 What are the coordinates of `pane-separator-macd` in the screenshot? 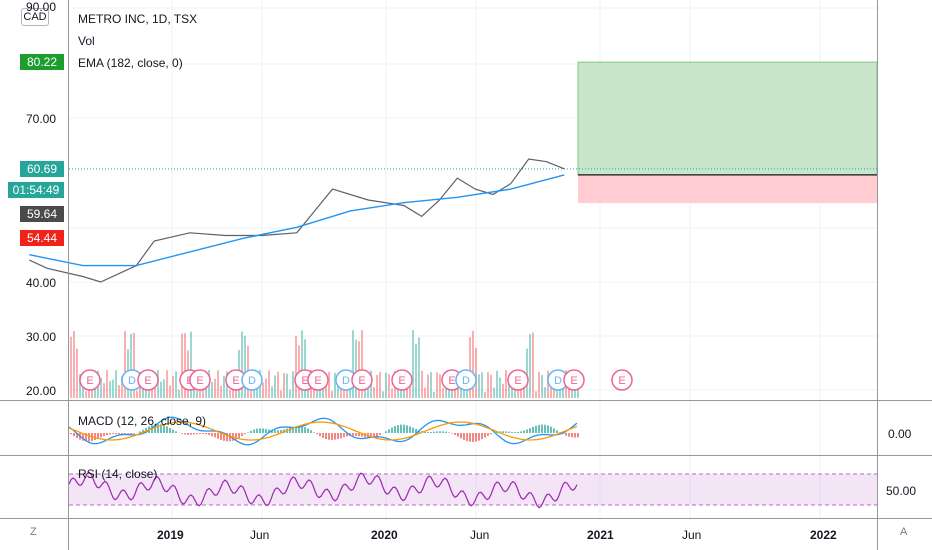 It's located at (466, 400).